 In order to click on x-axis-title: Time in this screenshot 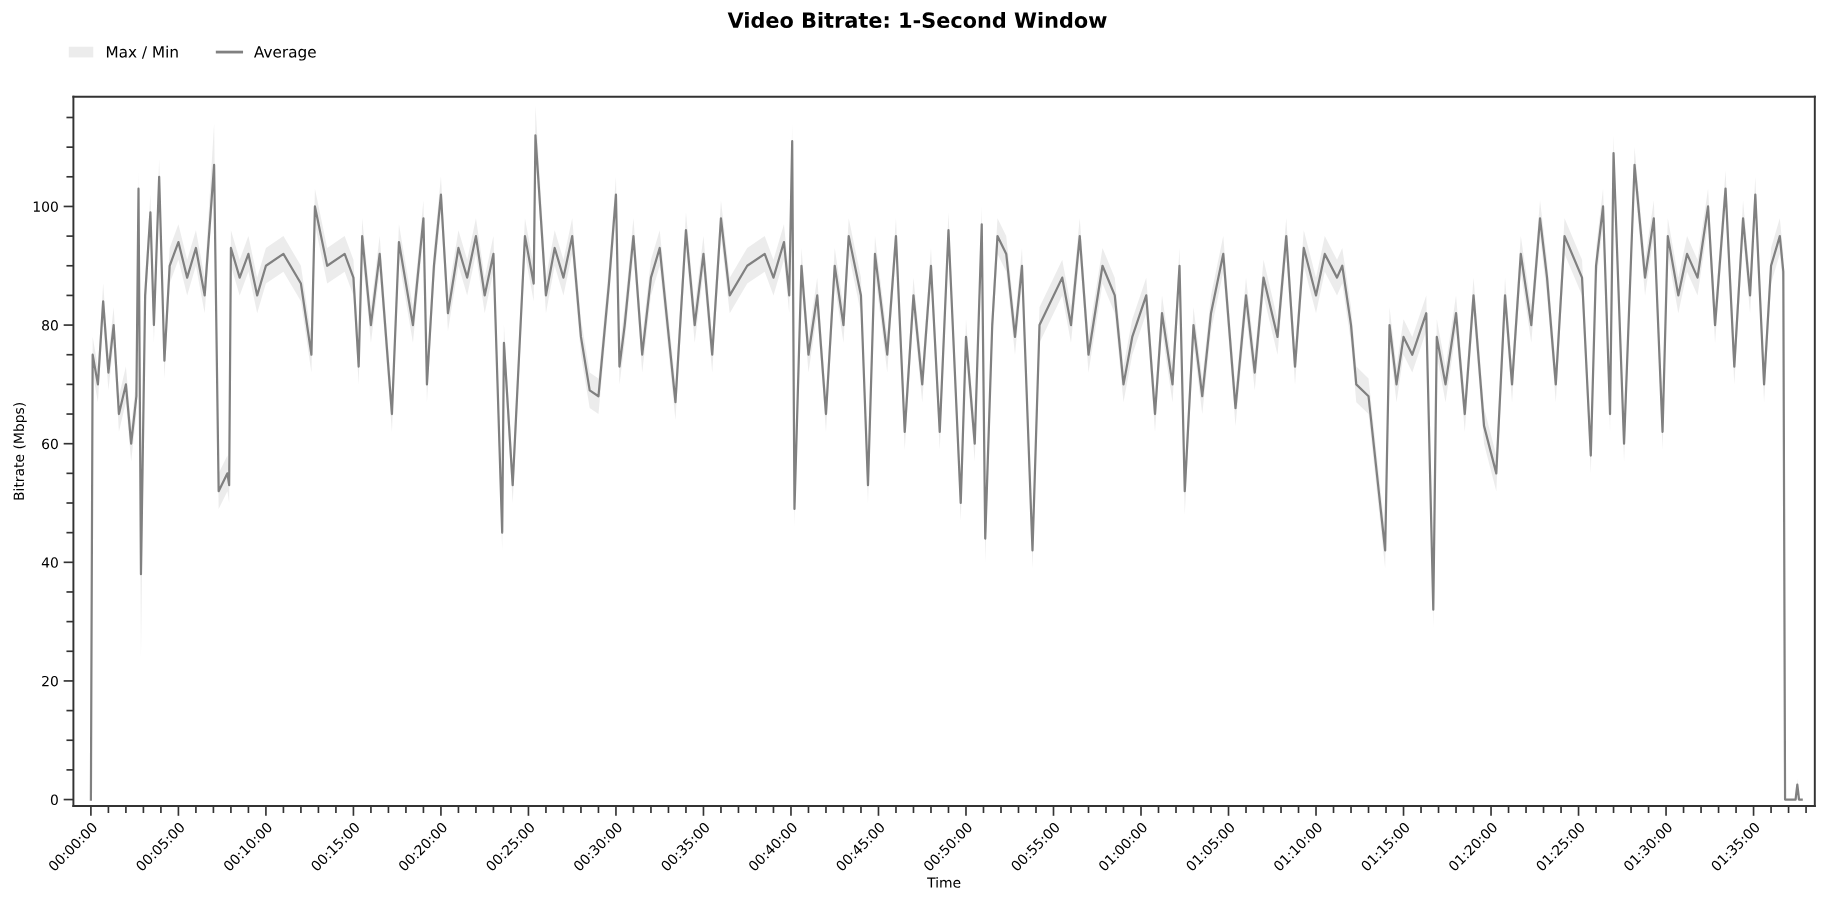, I will do `click(944, 882)`.